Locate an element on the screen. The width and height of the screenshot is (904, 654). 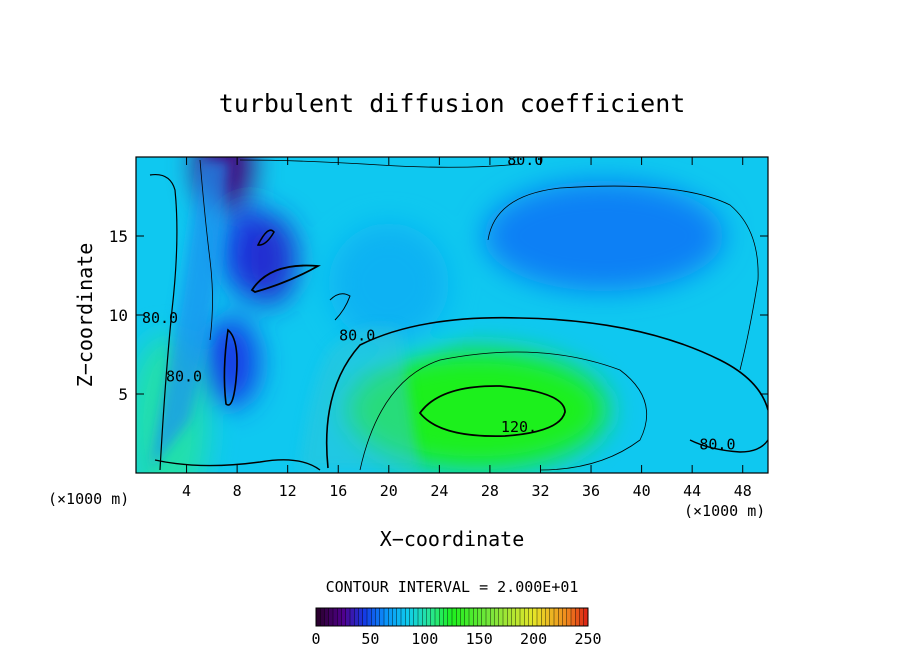
x-tick-label: 12 is located at coordinates (288, 491).